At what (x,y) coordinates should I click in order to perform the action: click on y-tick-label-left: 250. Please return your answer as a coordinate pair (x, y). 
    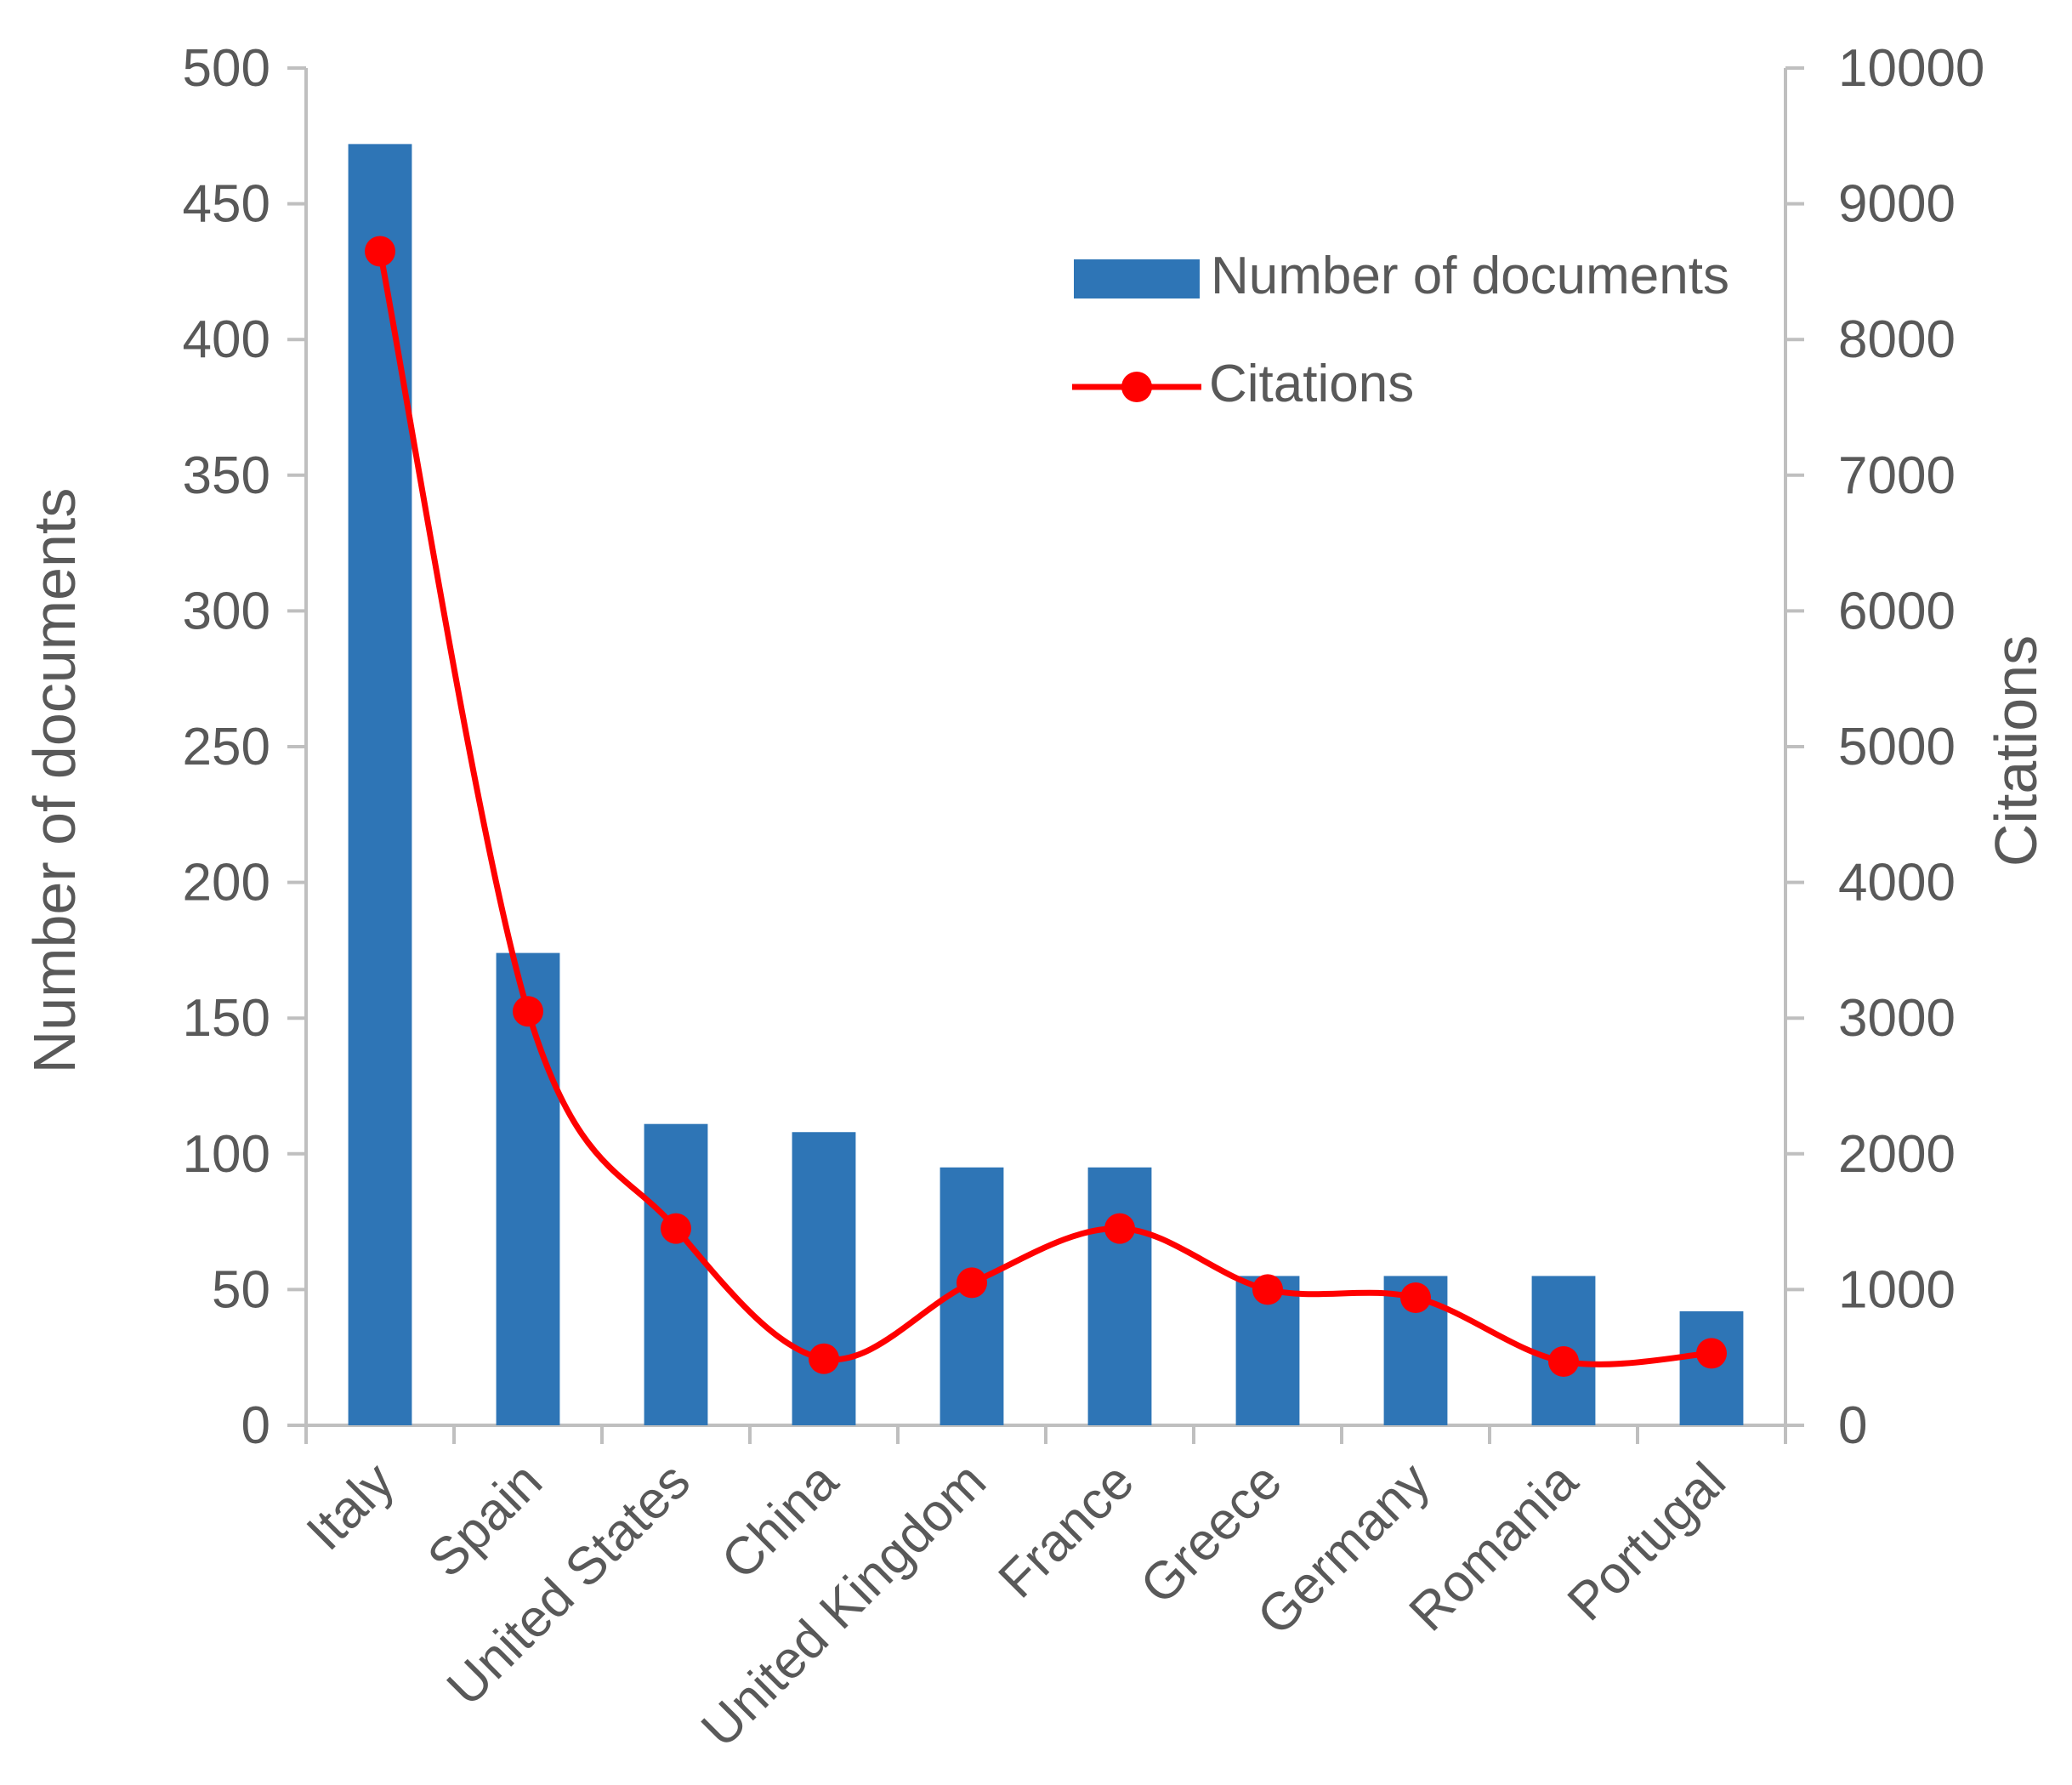
    Looking at the image, I should click on (227, 747).